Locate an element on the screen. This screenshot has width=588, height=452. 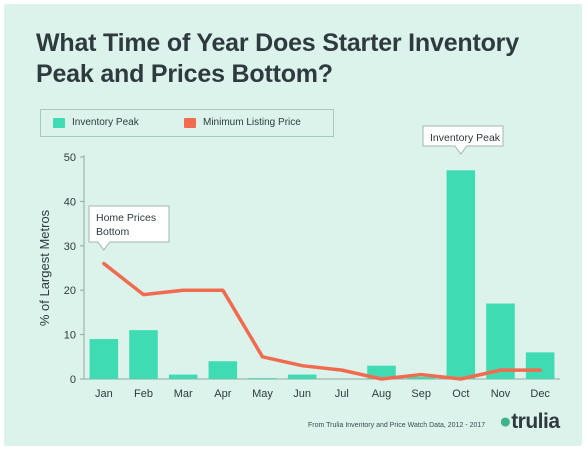
y-tick-label: 0 is located at coordinates (73, 380).